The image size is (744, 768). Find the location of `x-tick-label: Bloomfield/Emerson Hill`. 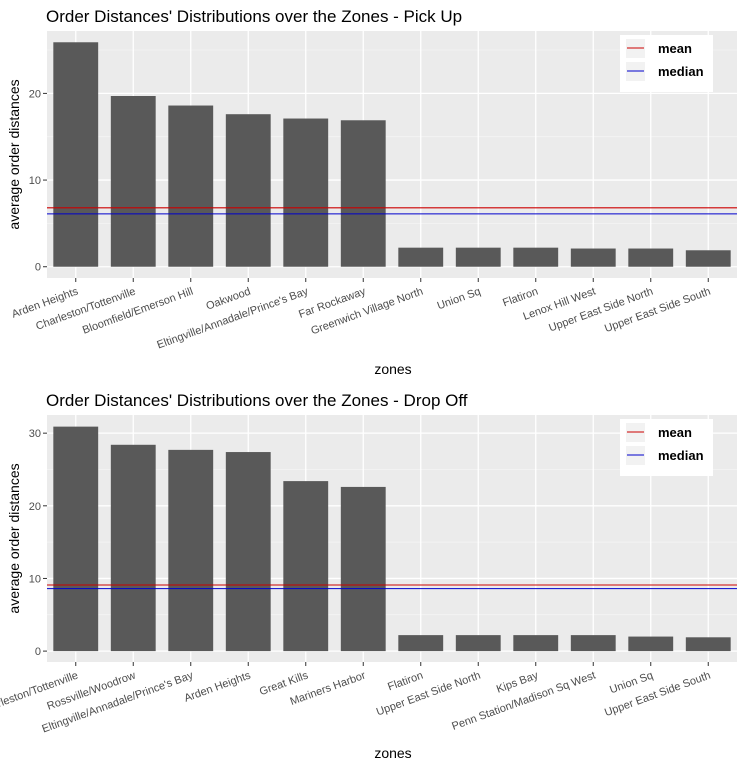

x-tick-label: Bloomfield/Emerson Hill is located at coordinates (138, 311).